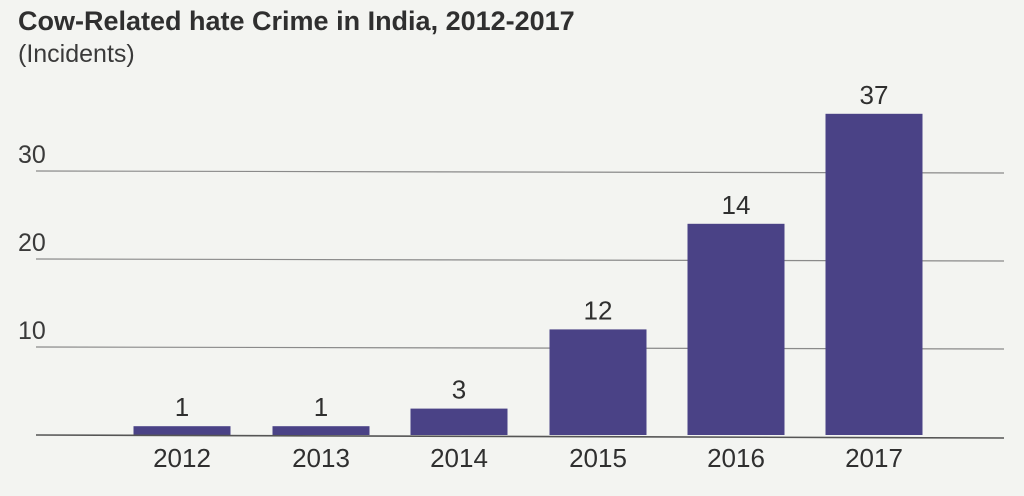 The image size is (1024, 496). I want to click on y-tick-label: 30, so click(32, 155).